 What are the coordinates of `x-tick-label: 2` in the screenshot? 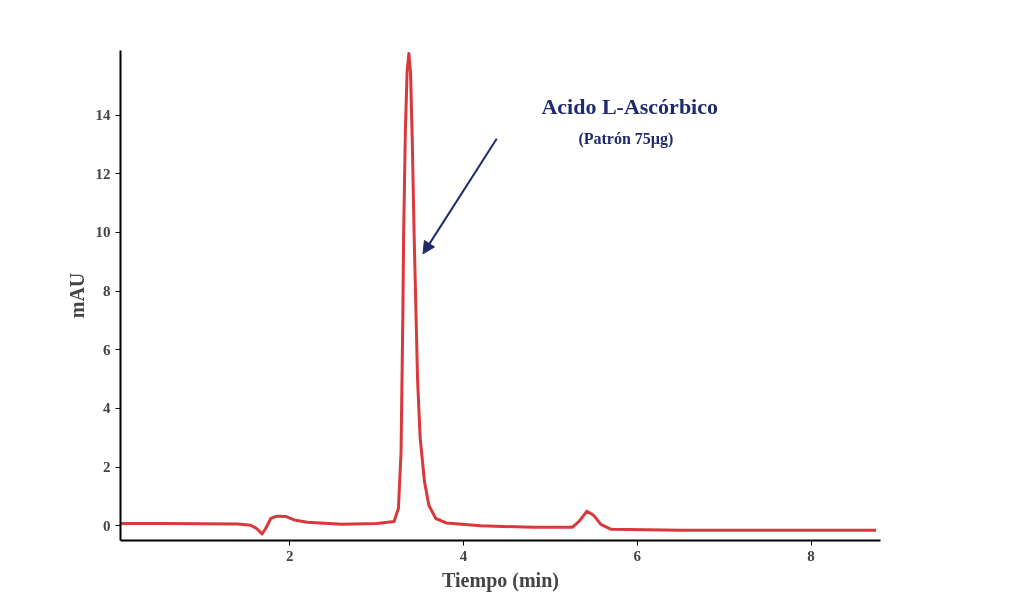 It's located at (290, 555).